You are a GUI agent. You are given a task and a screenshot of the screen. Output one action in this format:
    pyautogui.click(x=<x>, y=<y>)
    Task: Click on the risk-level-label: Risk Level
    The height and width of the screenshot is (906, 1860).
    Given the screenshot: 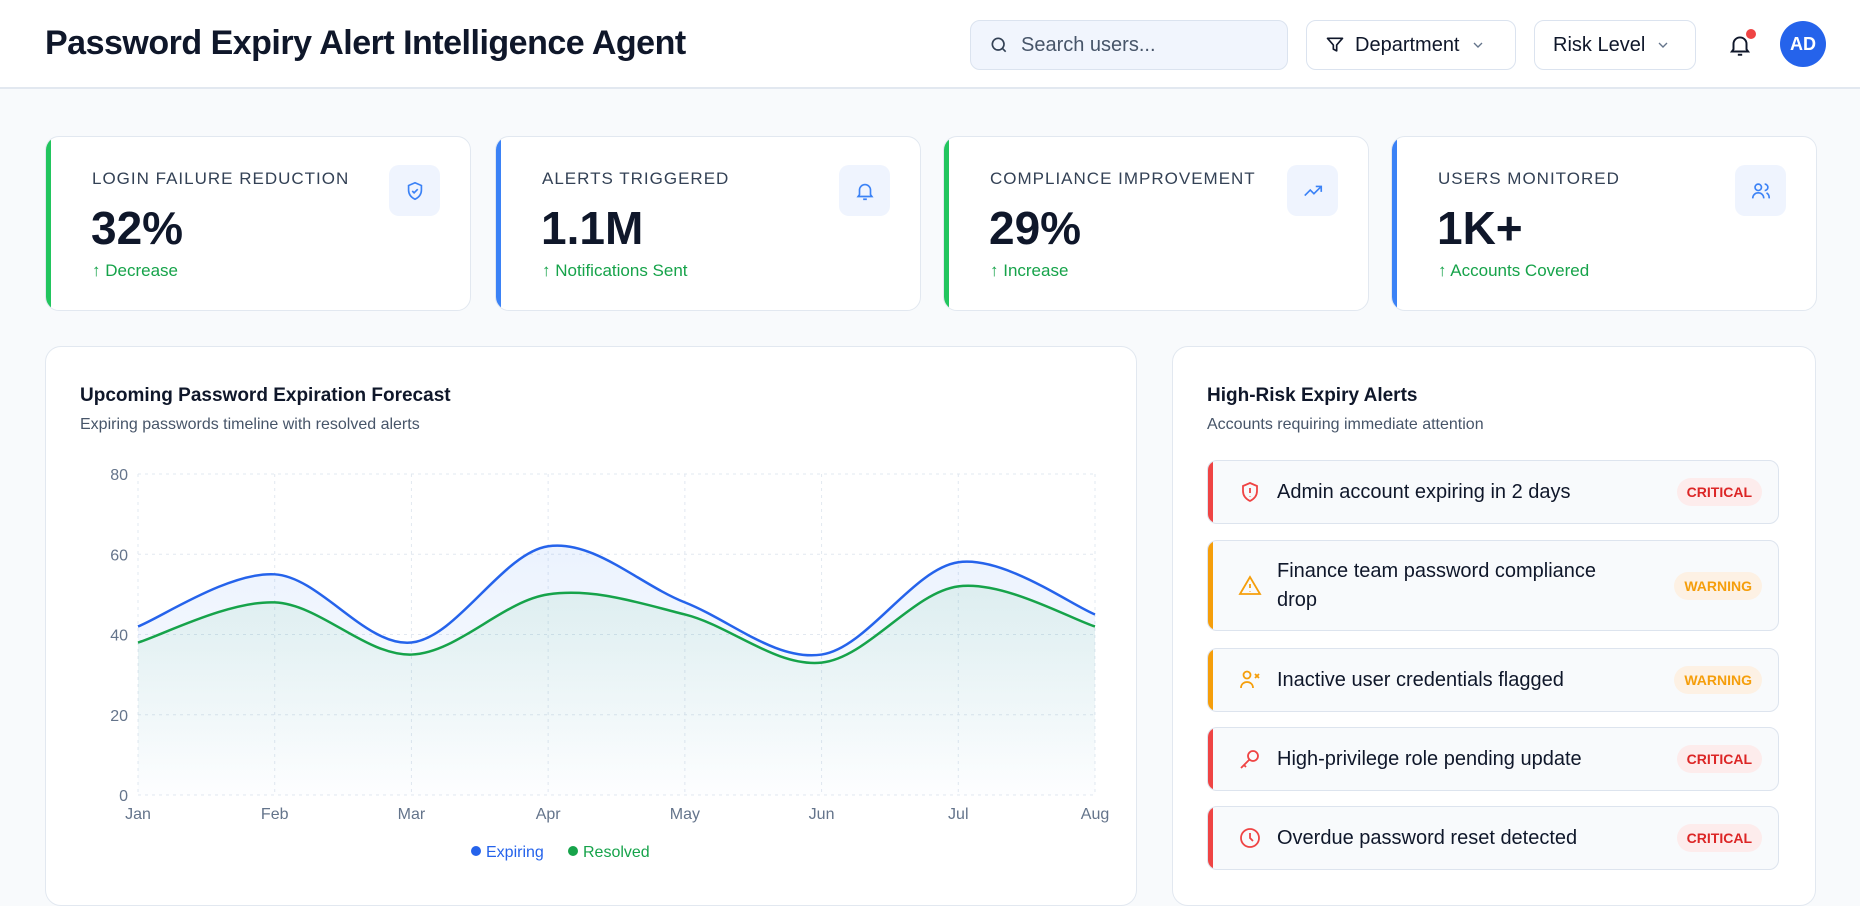 What is the action you would take?
    pyautogui.click(x=1599, y=44)
    